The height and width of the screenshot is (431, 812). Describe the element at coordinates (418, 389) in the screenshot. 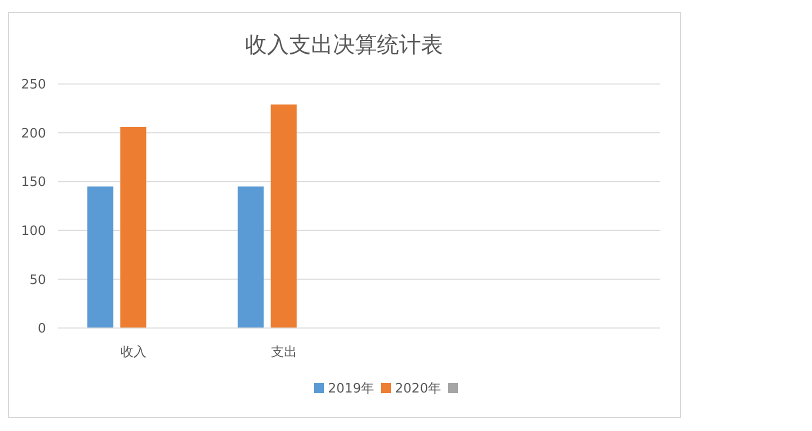

I see `legend-label: 2020年` at that location.